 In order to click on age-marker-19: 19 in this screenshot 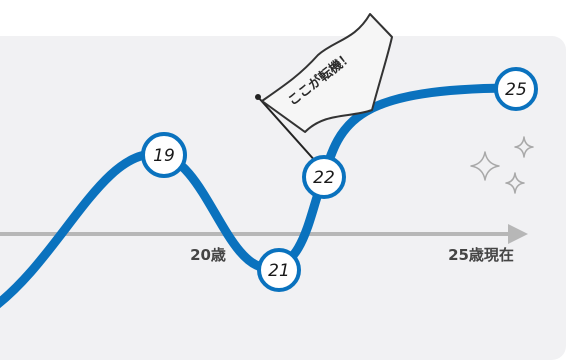, I will do `click(164, 155)`.